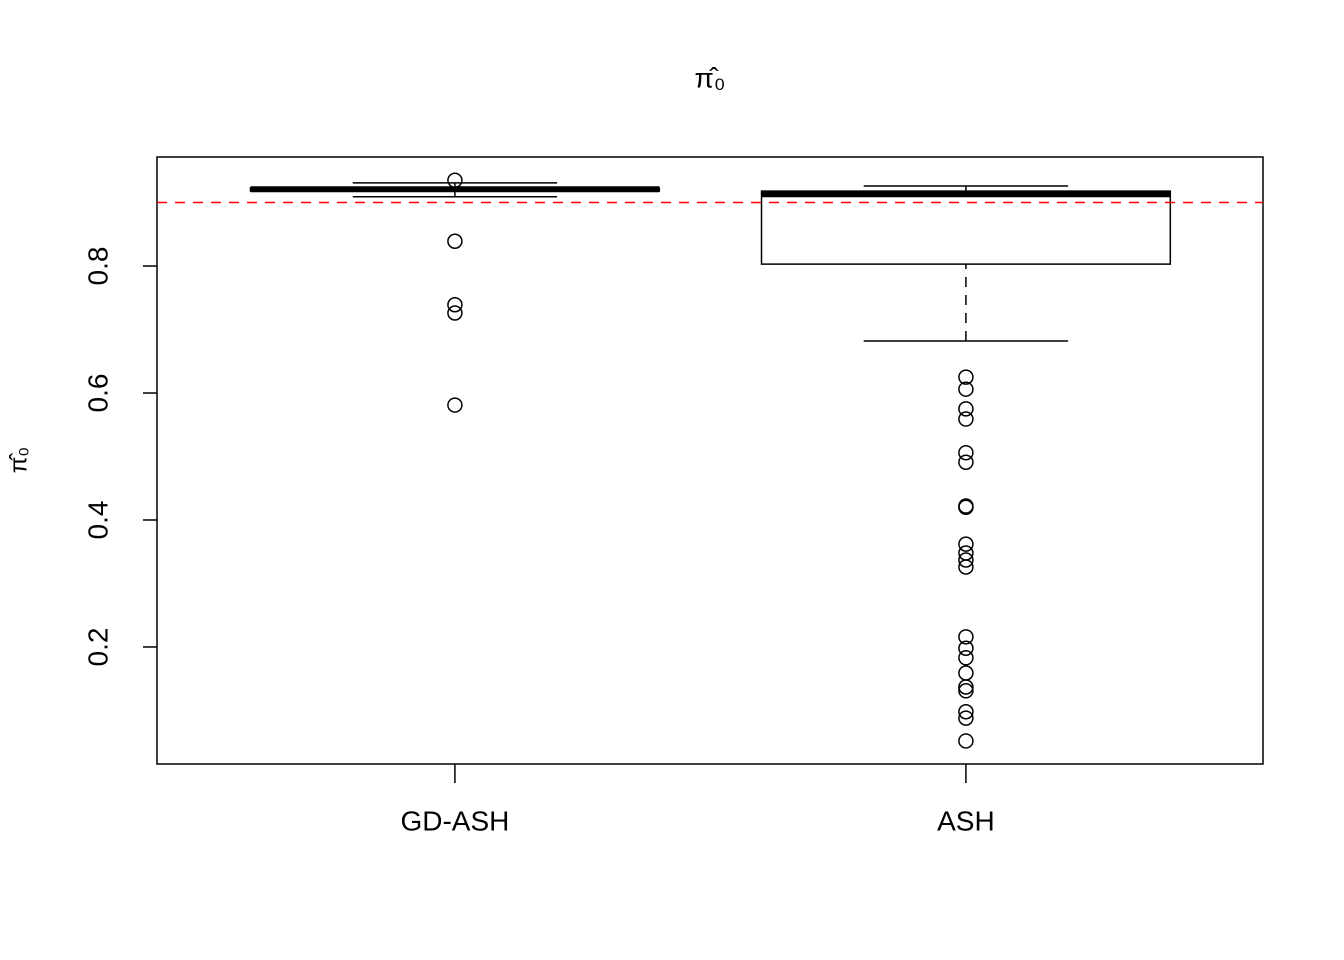  Describe the element at coordinates (97, 266) in the screenshot. I see `y-tick-label: 0.8` at that location.